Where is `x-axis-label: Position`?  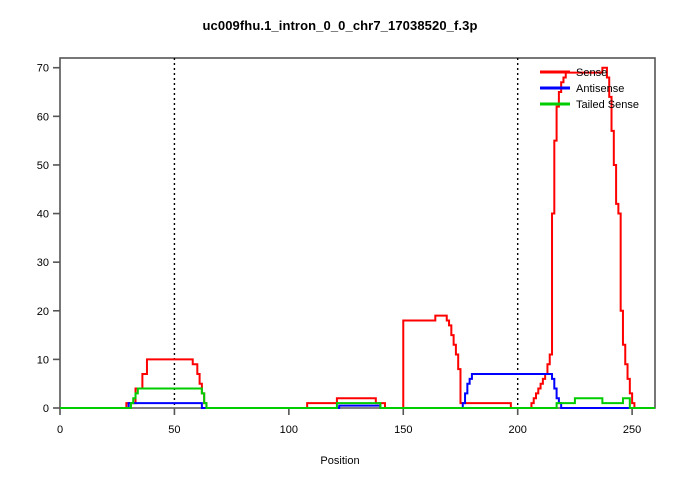 x-axis-label: Position is located at coordinates (340, 461).